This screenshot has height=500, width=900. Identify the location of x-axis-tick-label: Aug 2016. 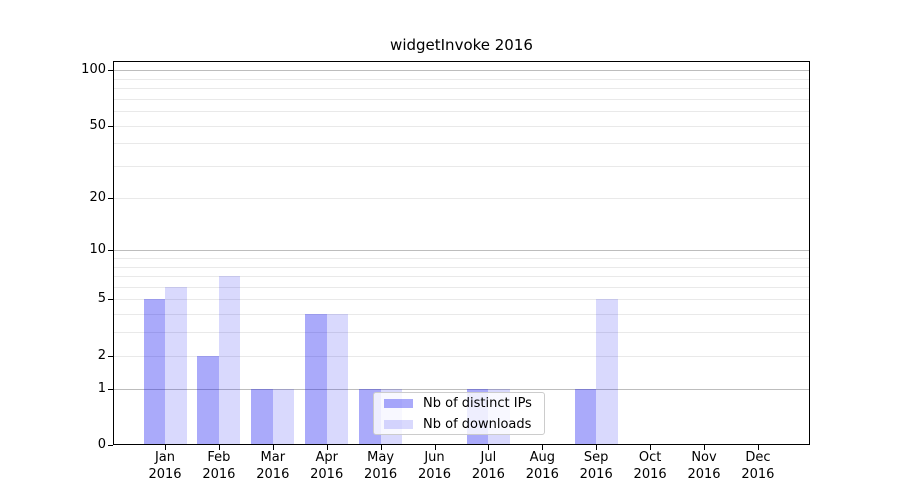
(542, 466).